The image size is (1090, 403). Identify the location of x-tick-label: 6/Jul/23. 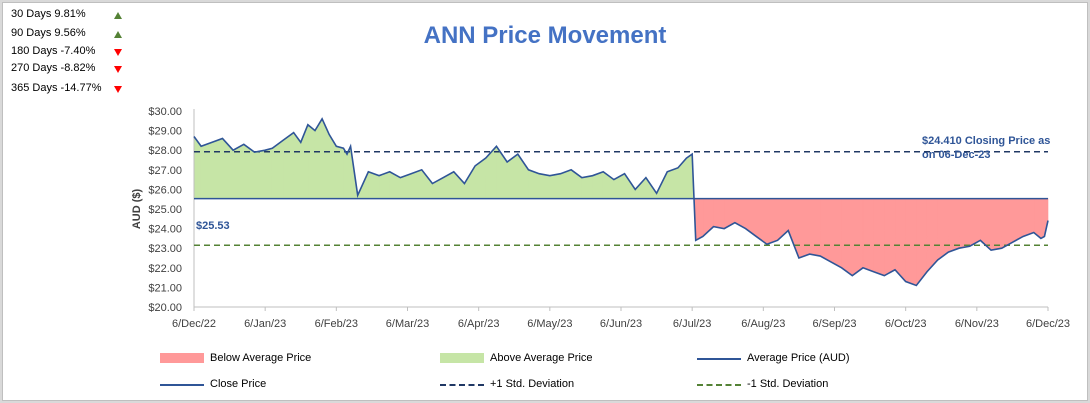
(692, 324).